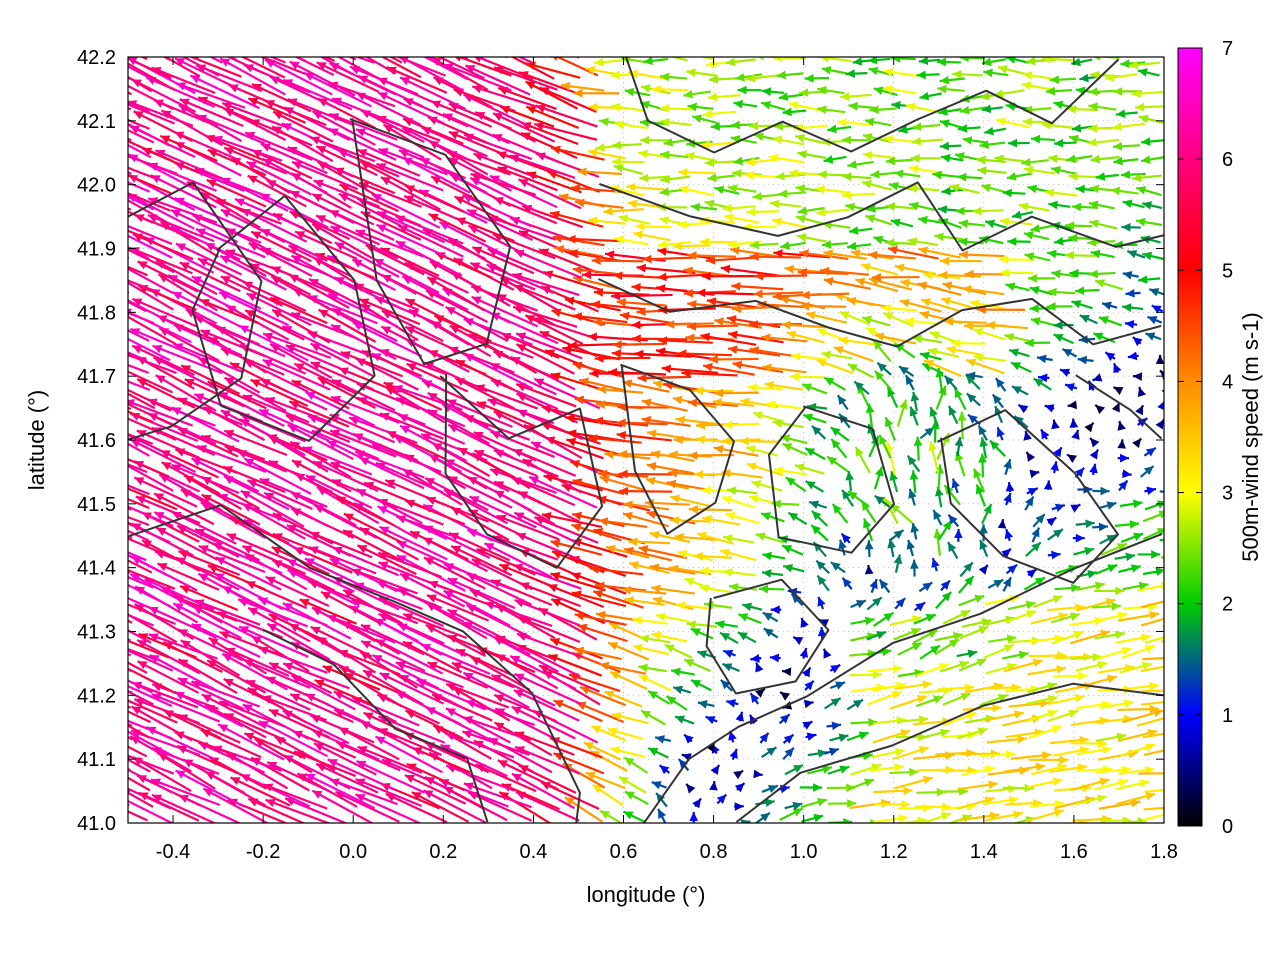 The width and height of the screenshot is (1280, 960). I want to click on y-tick-label: 41.8, so click(96, 313).